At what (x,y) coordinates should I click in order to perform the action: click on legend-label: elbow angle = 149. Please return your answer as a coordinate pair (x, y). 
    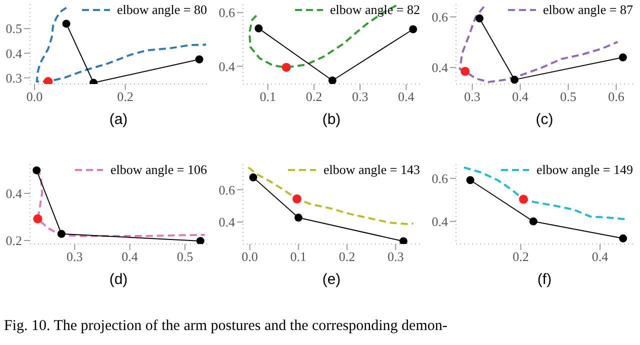
    Looking at the image, I should click on (584, 170).